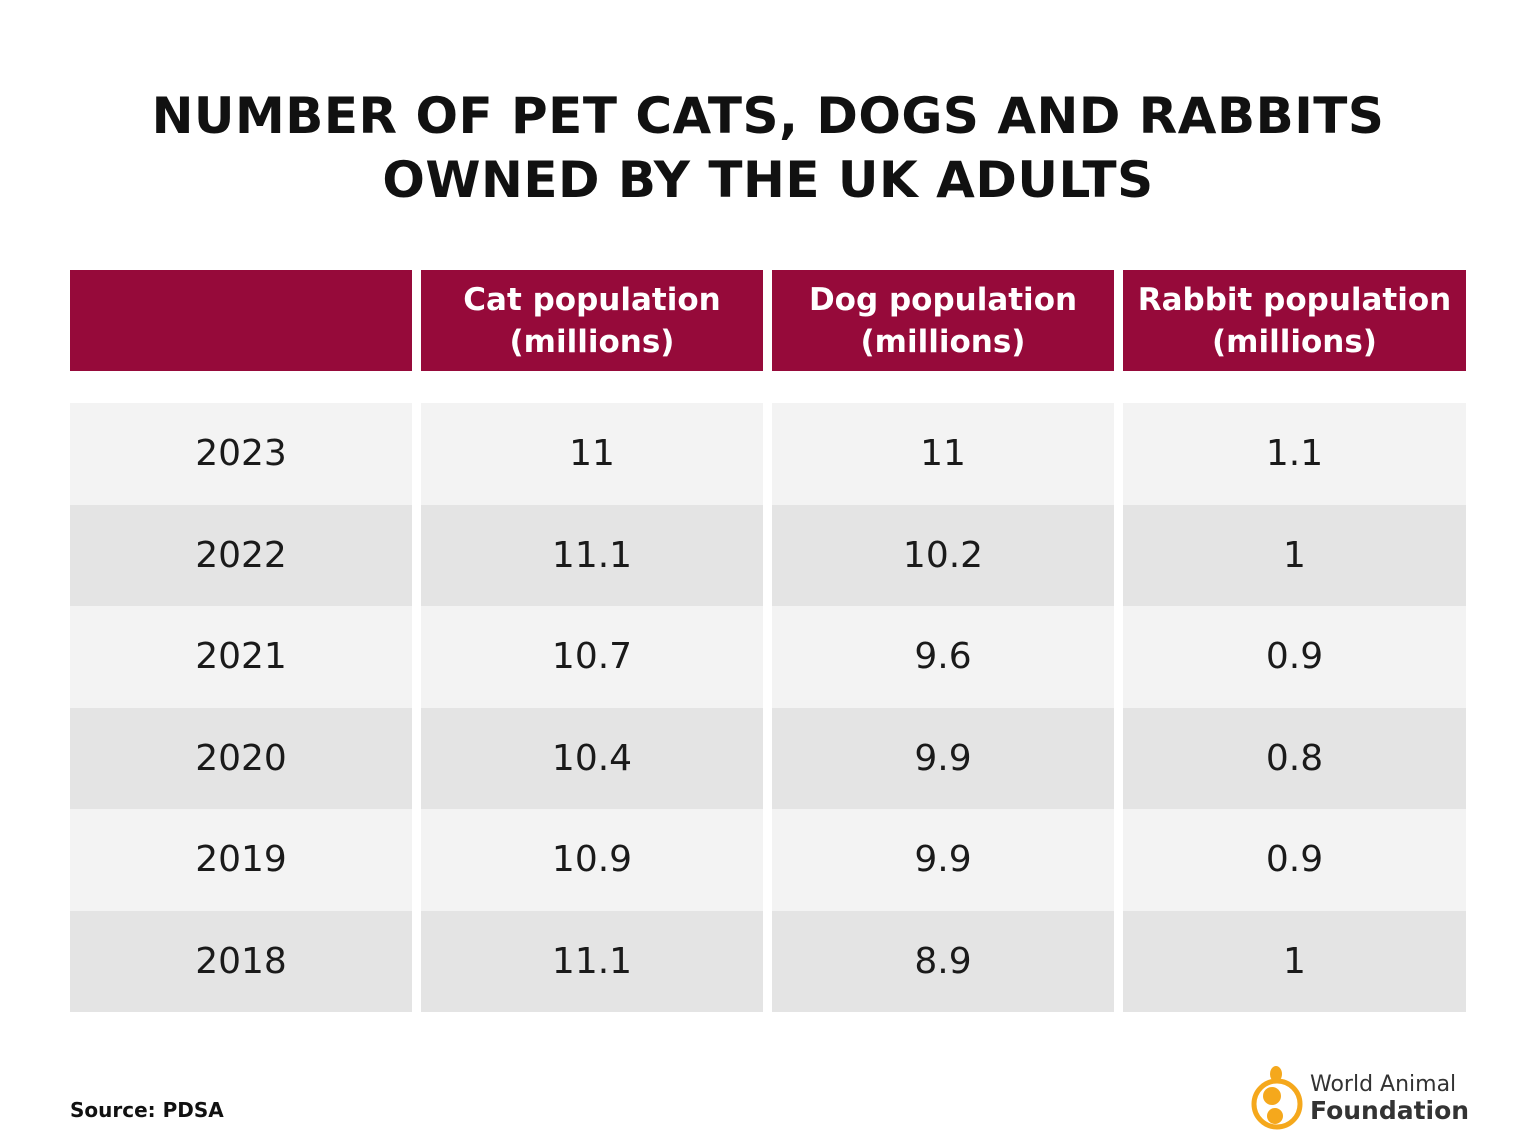 The height and width of the screenshot is (1144, 1536). I want to click on table-row: 2023 11 11 1.1, so click(768, 454).